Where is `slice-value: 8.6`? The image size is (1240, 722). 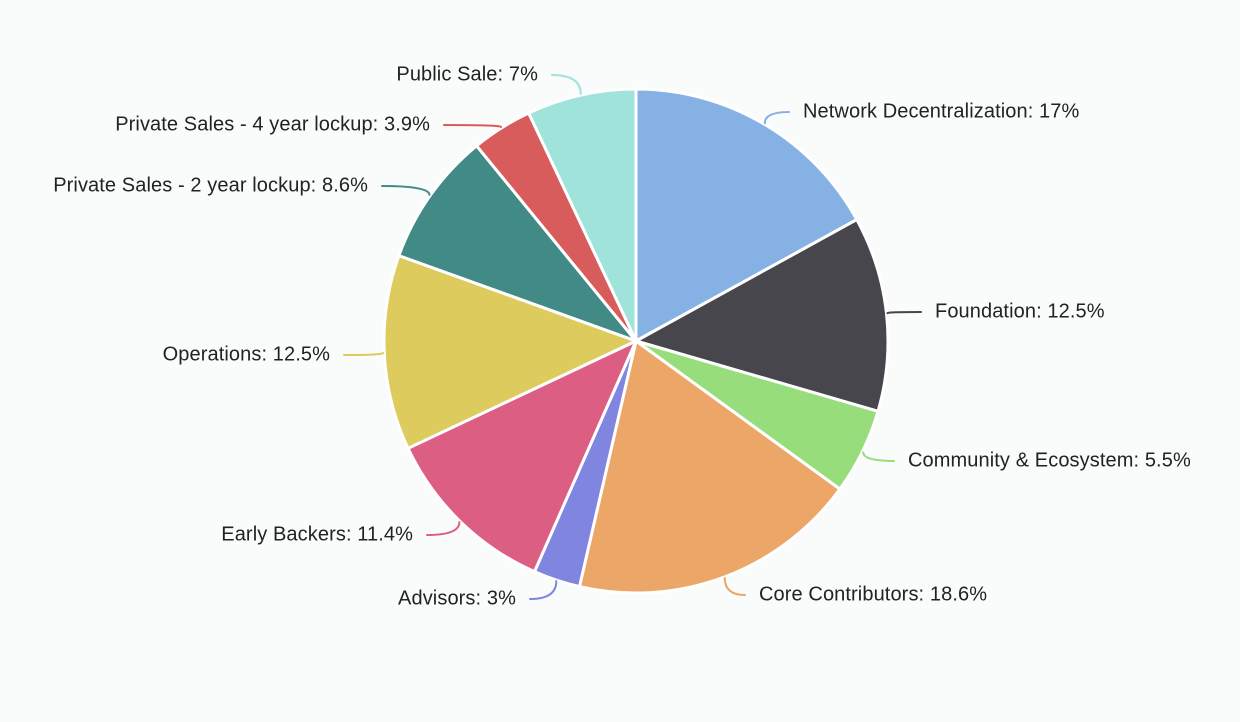 slice-value: 8.6 is located at coordinates (336, 185).